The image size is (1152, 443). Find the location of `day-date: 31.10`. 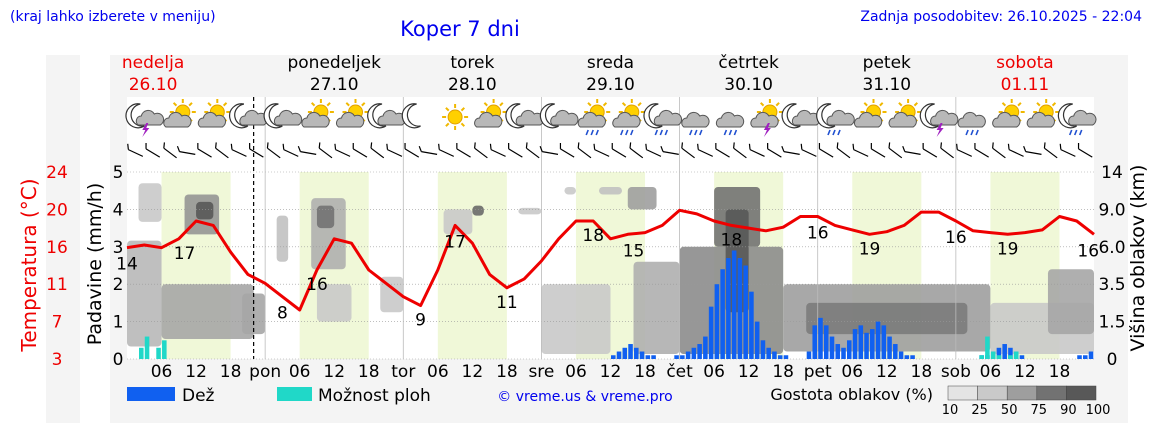

day-date: 31.10 is located at coordinates (886, 85).